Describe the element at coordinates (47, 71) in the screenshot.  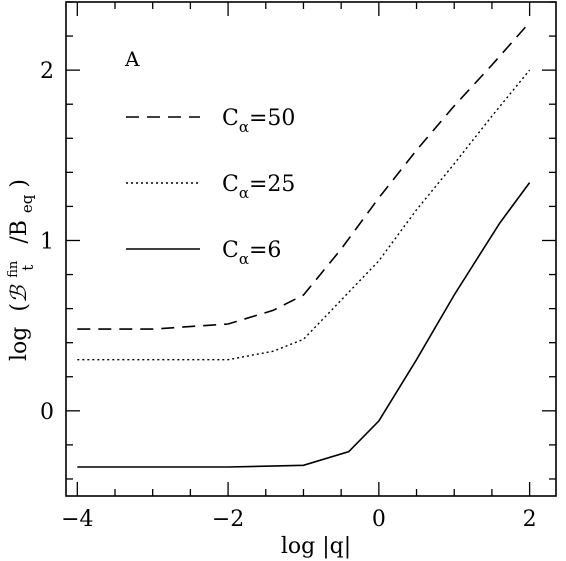
I see `y-tick-label: 2` at that location.